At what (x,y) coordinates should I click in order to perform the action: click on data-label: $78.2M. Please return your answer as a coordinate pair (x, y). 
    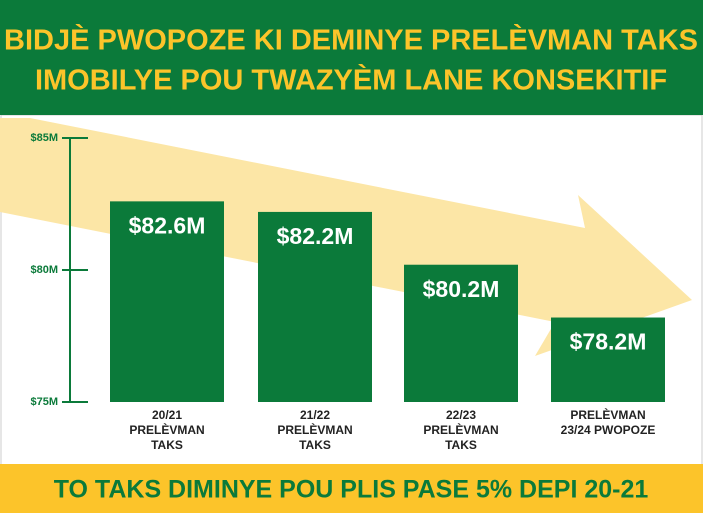
    Looking at the image, I should click on (608, 342).